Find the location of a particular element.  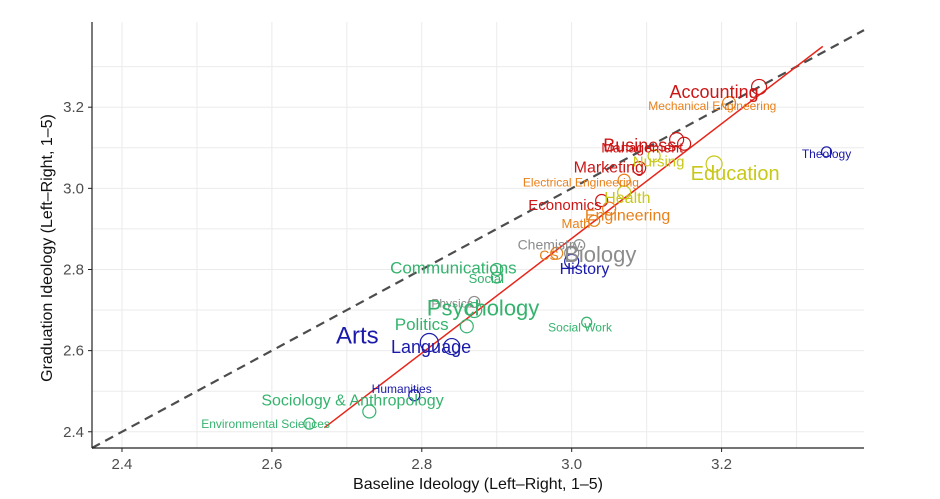

x-tick-label: 3.2 is located at coordinates (721, 464).